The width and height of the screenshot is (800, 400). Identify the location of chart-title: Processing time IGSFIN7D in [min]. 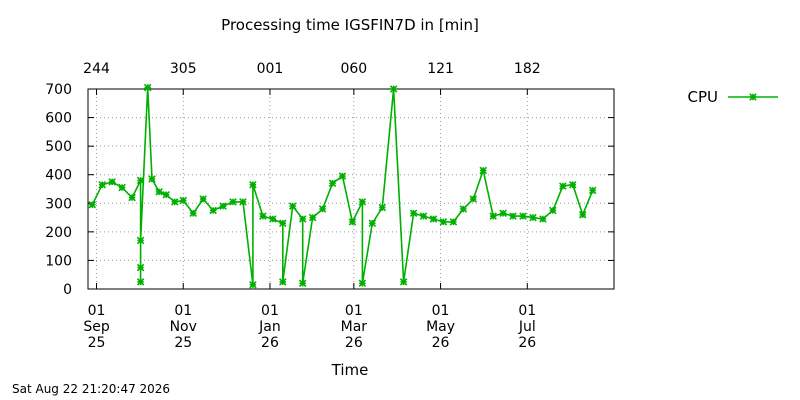
(350, 25).